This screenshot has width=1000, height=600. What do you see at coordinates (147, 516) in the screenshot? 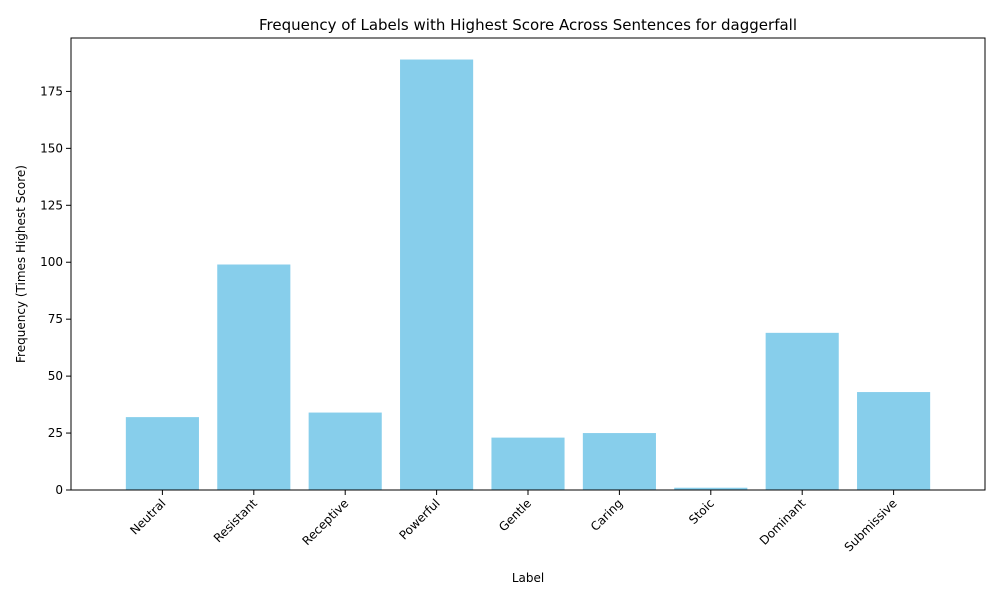
I see `x-tick-label: Neutral` at bounding box center [147, 516].